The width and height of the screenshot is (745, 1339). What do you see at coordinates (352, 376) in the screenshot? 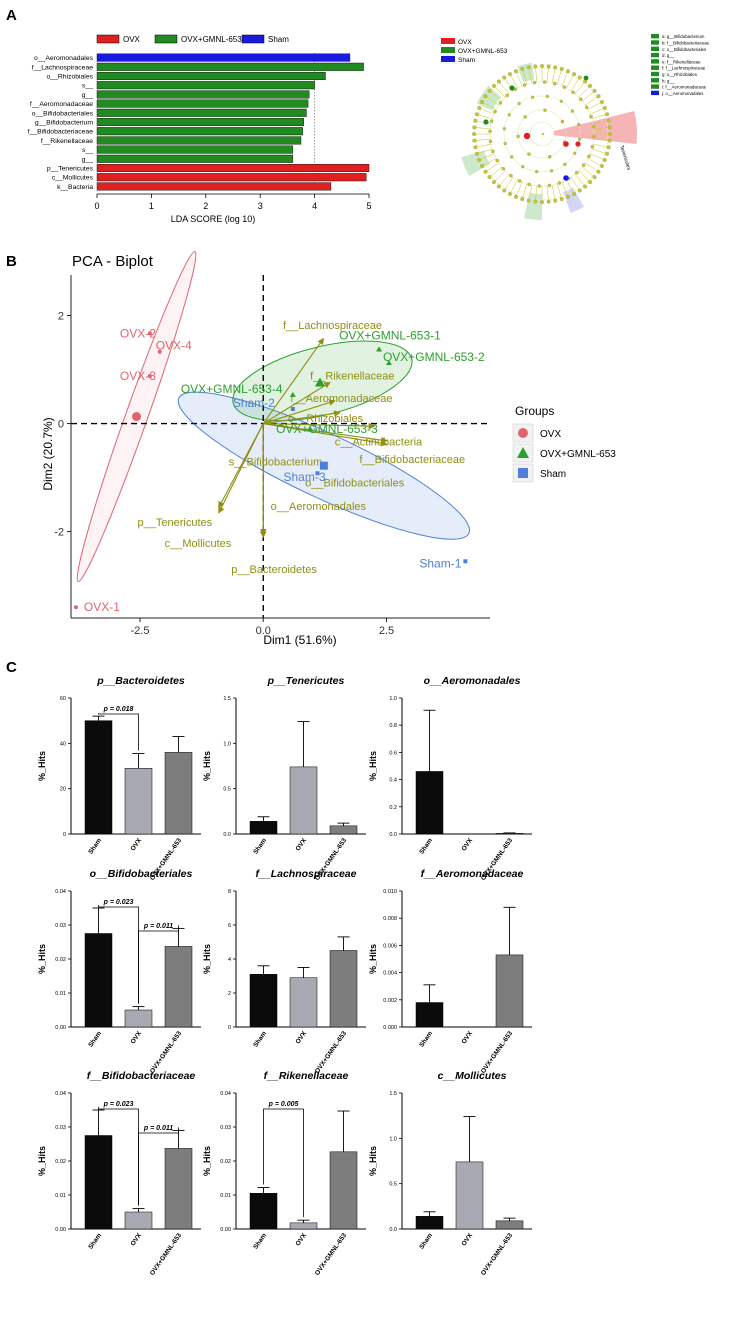
I see `pca-loading-label: f__Rikenellaceae` at bounding box center [352, 376].